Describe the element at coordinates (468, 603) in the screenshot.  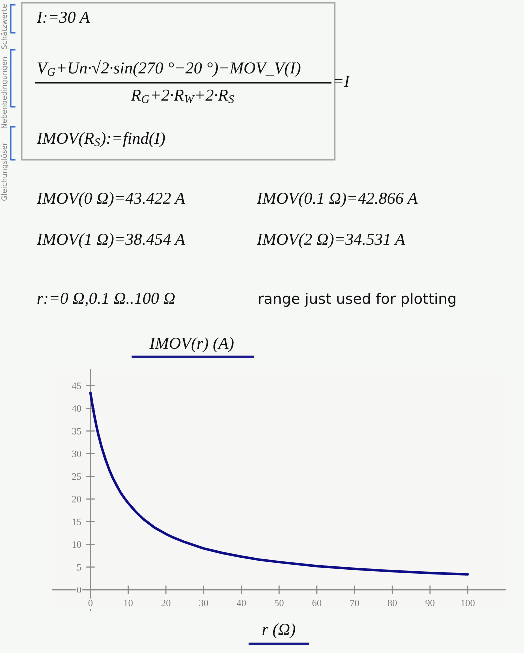
I see `x-tick-label: 100` at that location.